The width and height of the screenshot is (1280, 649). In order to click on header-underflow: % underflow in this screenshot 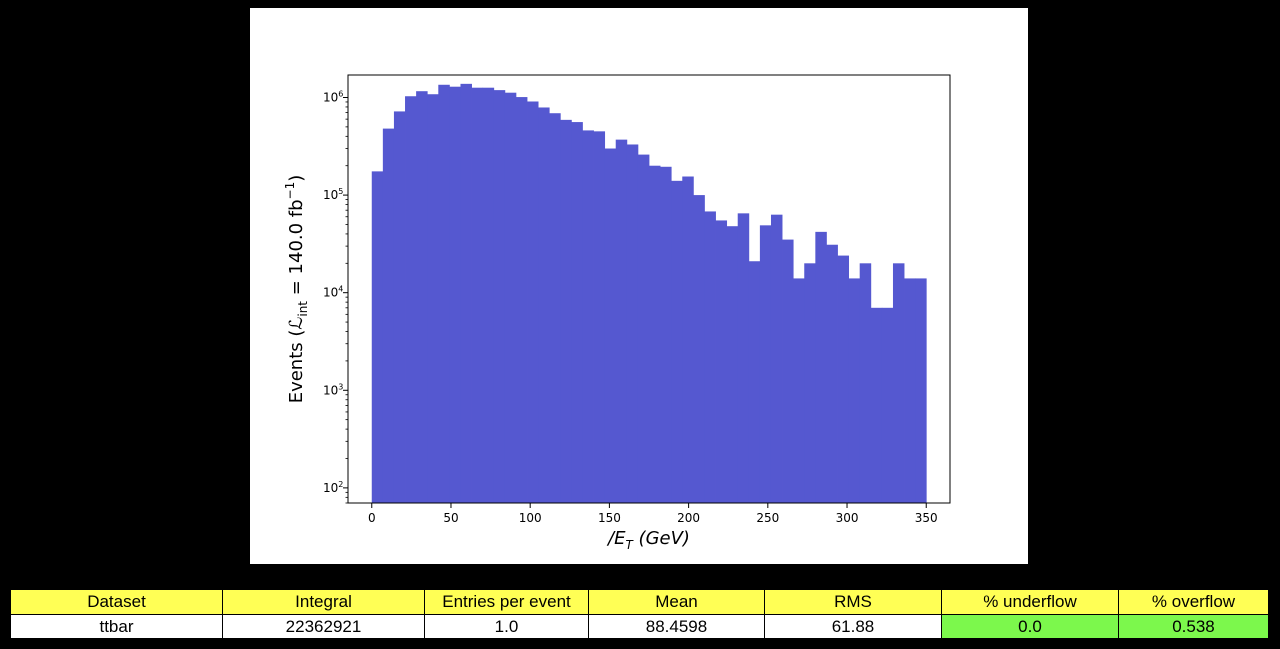, I will do `click(1030, 602)`.